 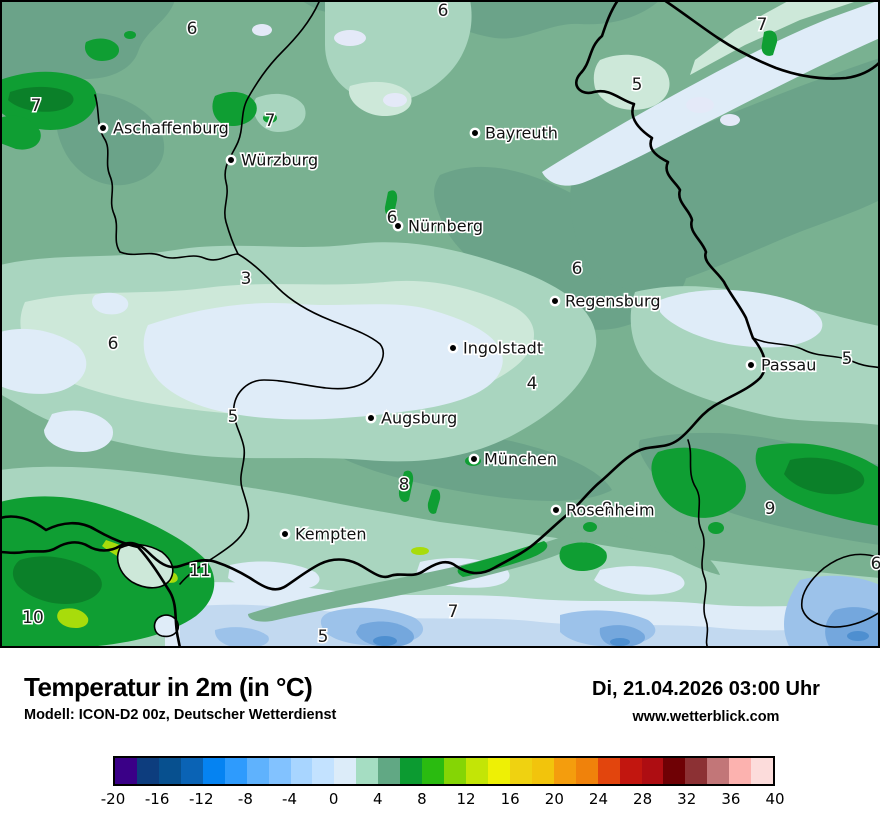 I want to click on city-label: München, so click(x=520, y=459).